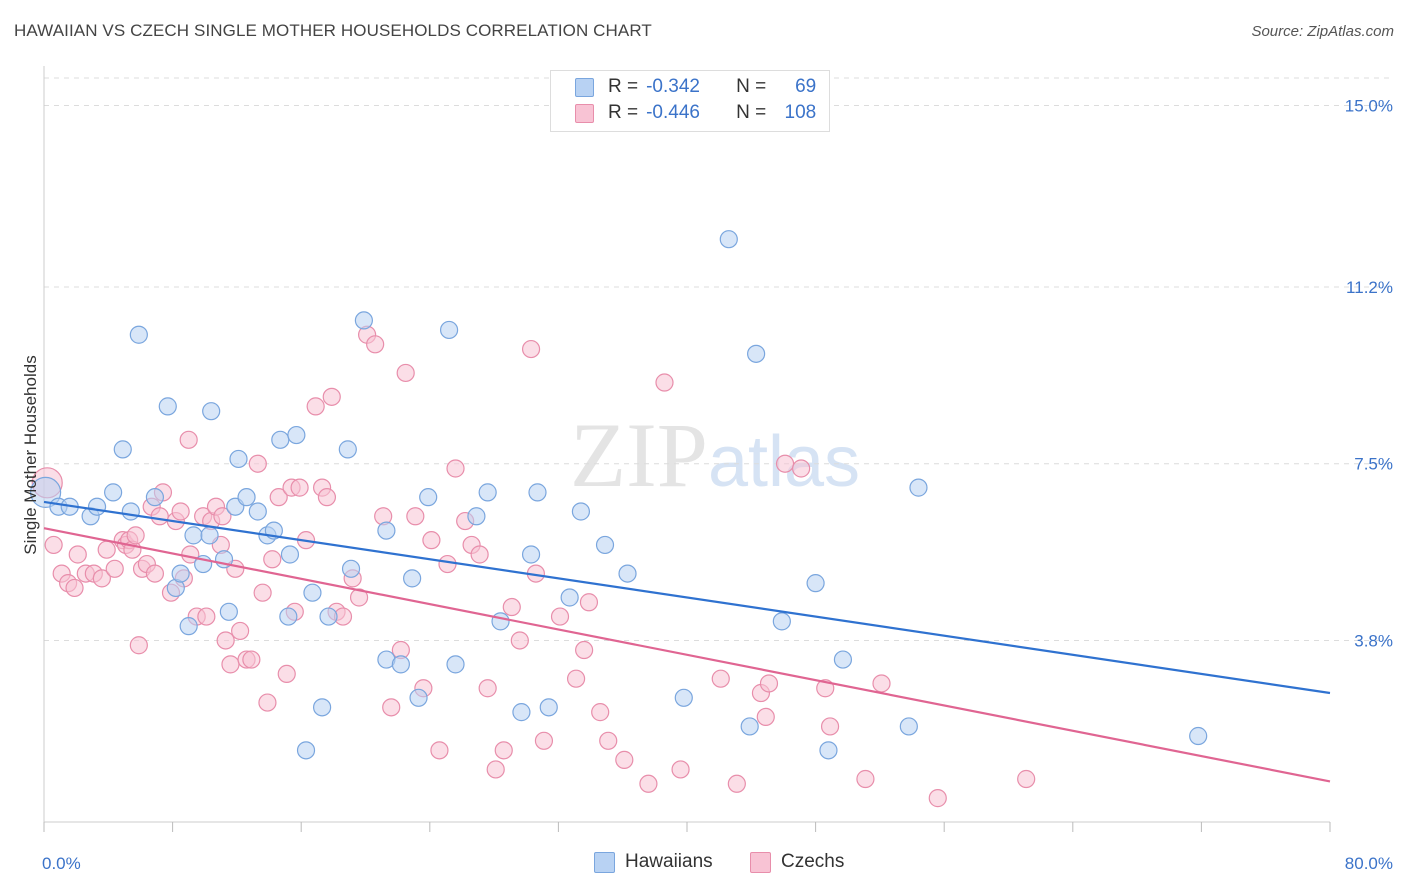  I want to click on y-tick-label: 3.8%, so click(1373, 640).